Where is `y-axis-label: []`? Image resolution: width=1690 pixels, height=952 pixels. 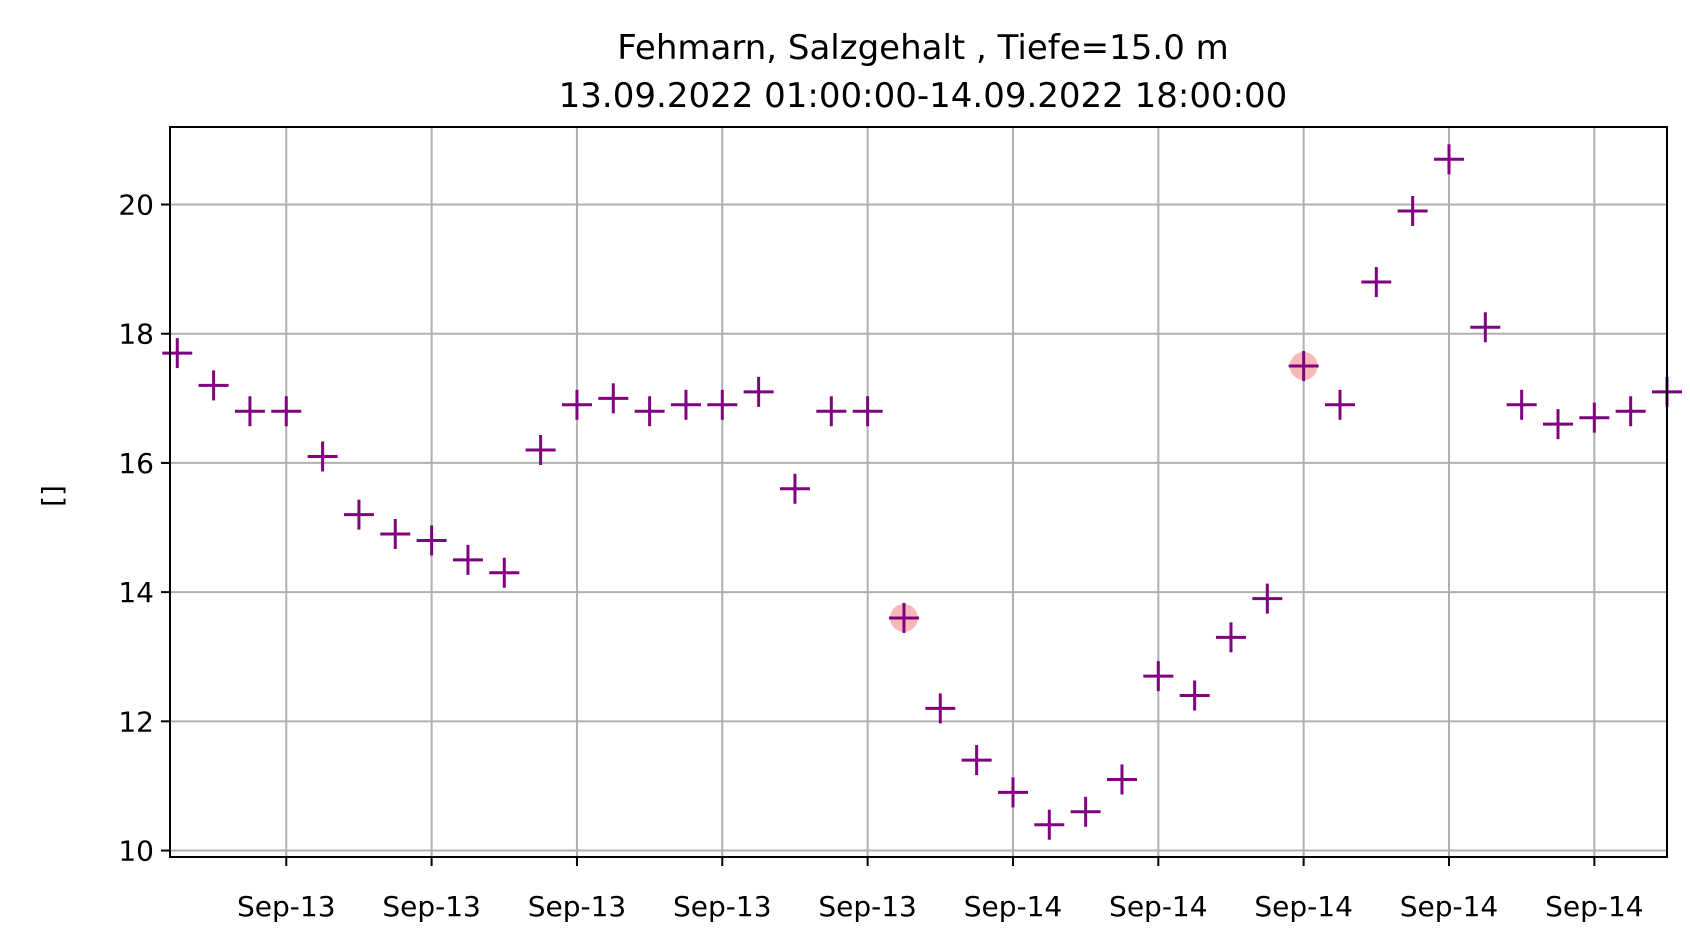 y-axis-label: [] is located at coordinates (52, 496).